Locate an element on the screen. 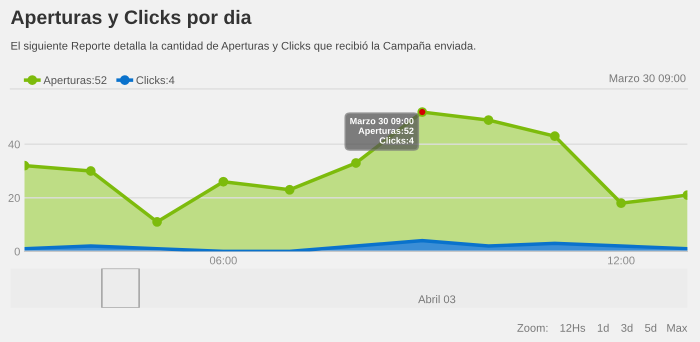 The height and width of the screenshot is (342, 700). y-tick-label: 20 is located at coordinates (14, 198).